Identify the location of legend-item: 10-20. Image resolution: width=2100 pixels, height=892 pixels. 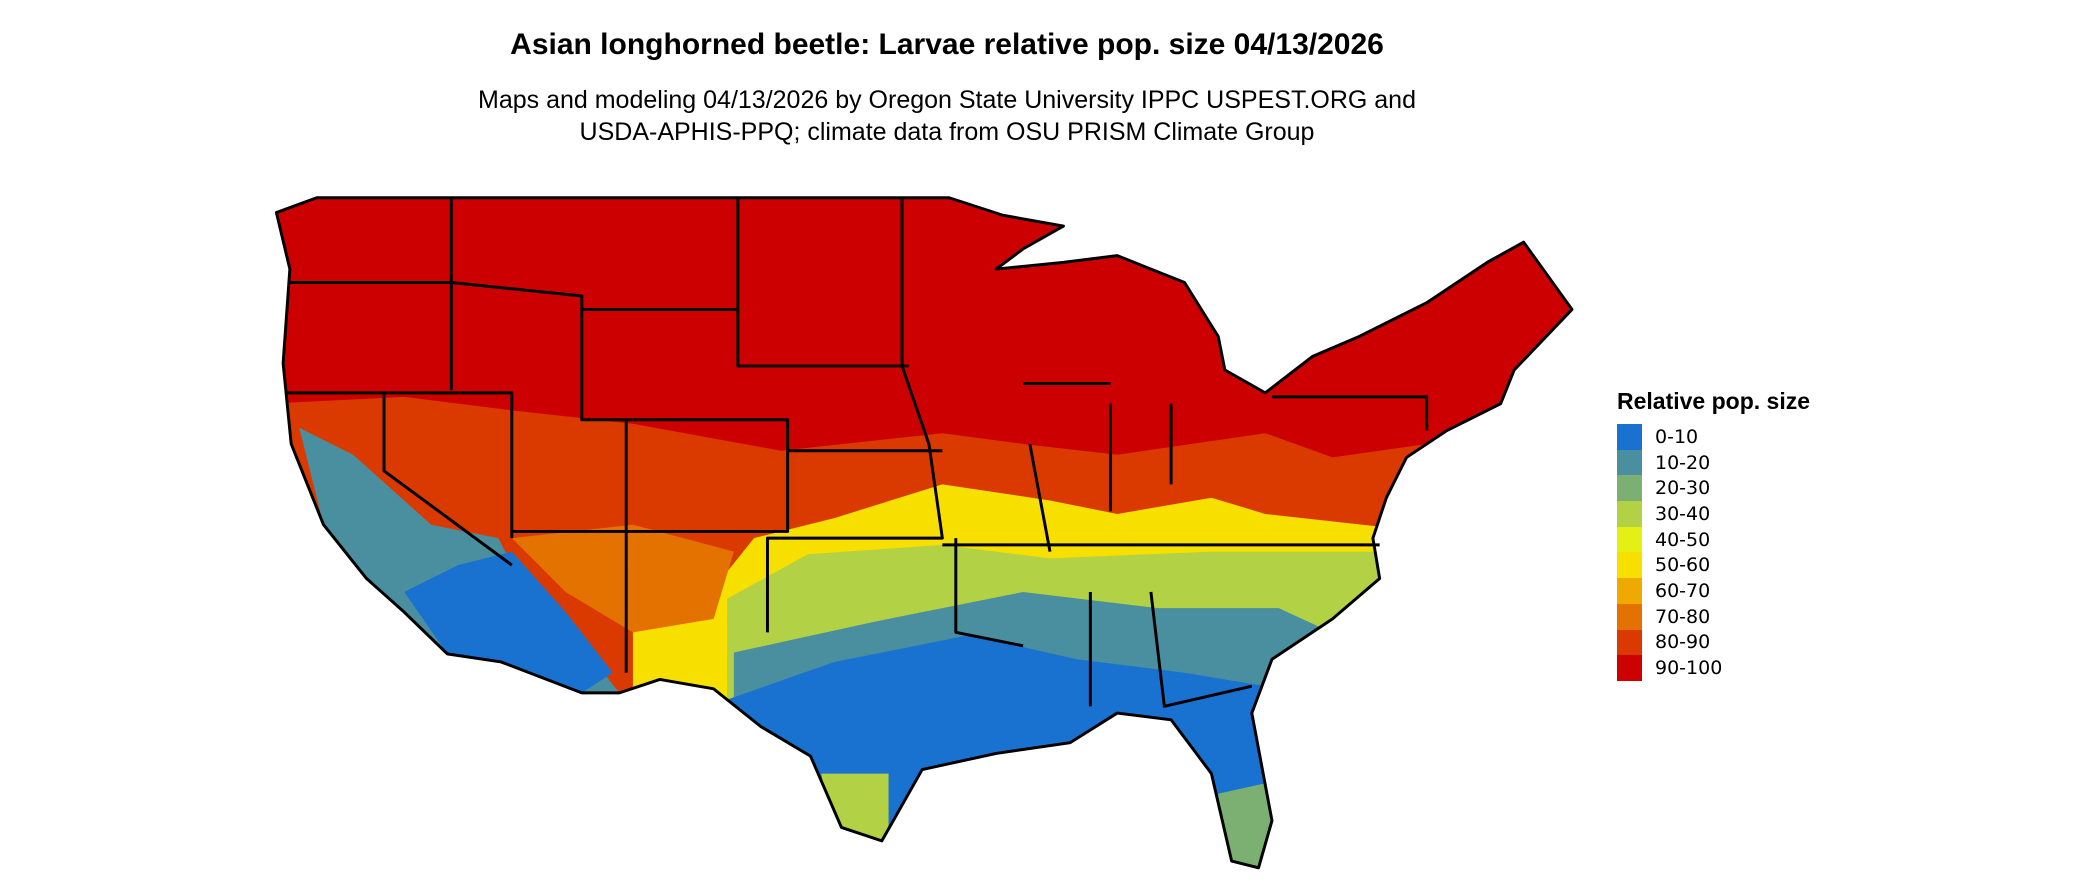
(1713, 462).